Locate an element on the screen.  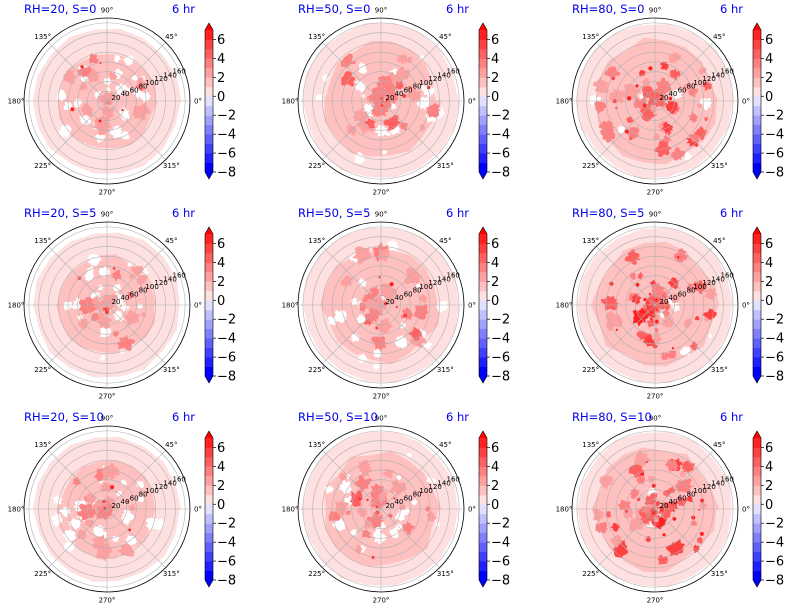
radial-tick-label: 80 is located at coordinates (691, 495).